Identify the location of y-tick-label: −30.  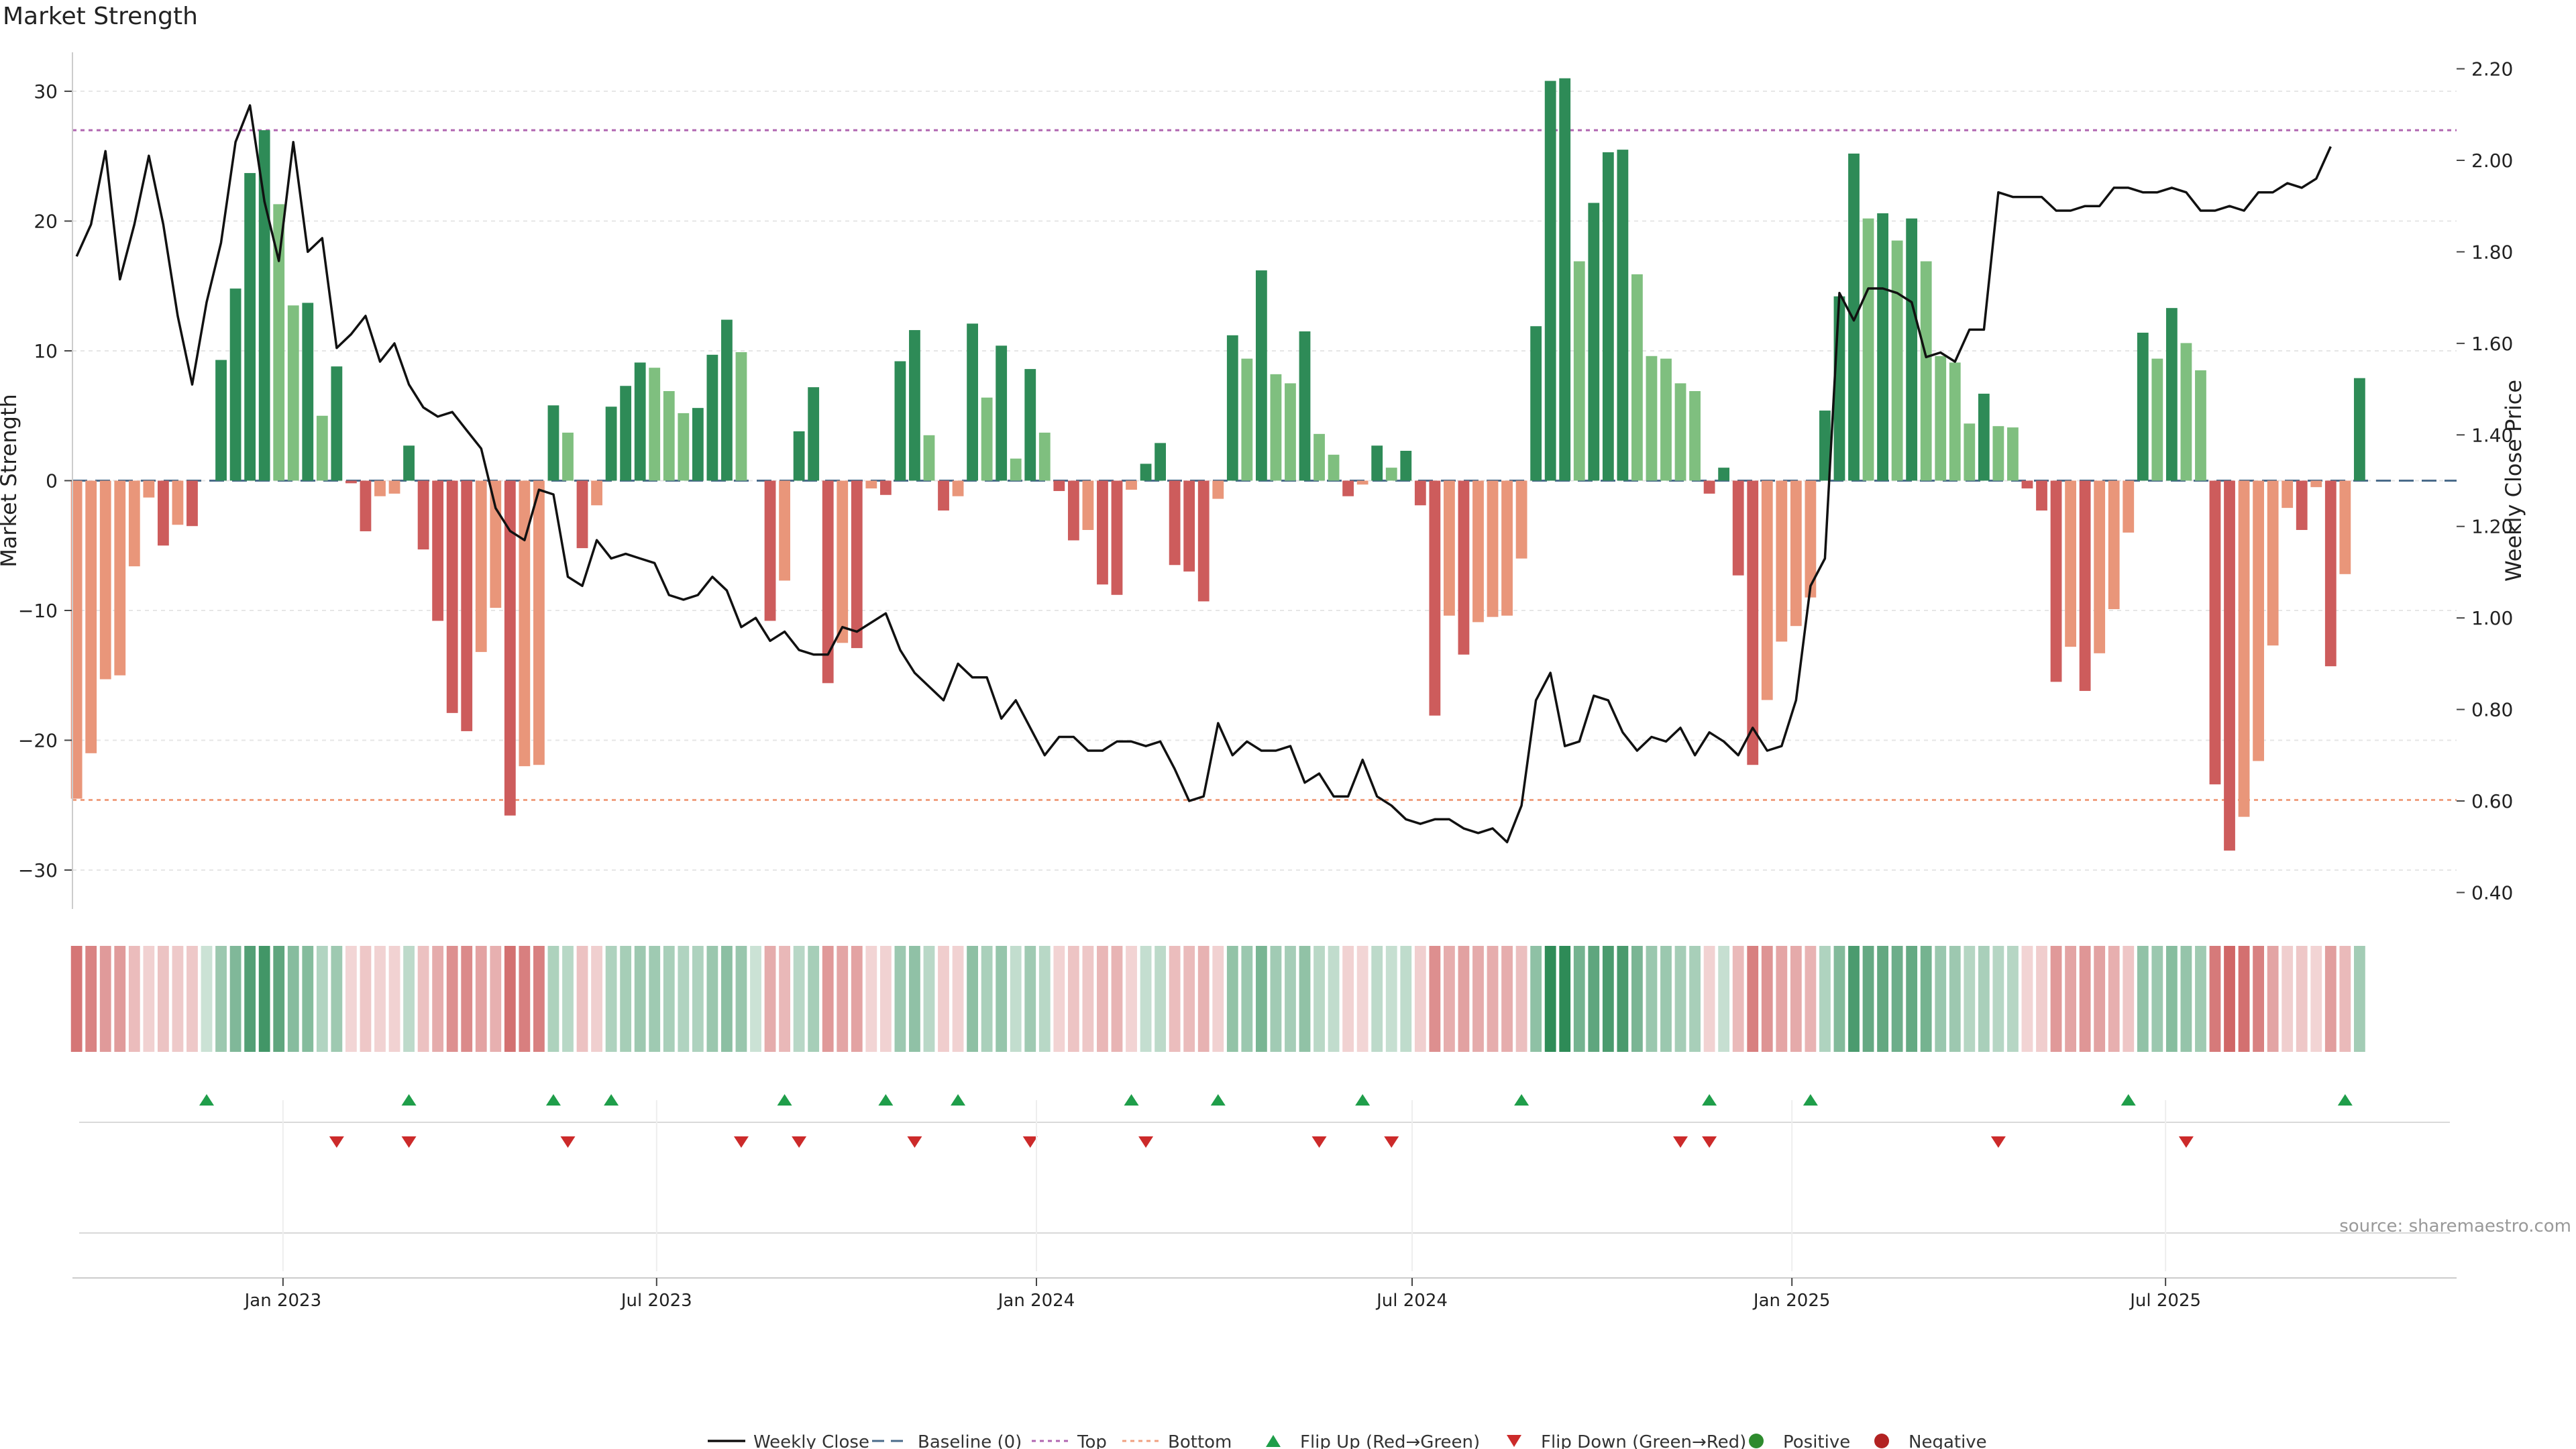
(38, 870).